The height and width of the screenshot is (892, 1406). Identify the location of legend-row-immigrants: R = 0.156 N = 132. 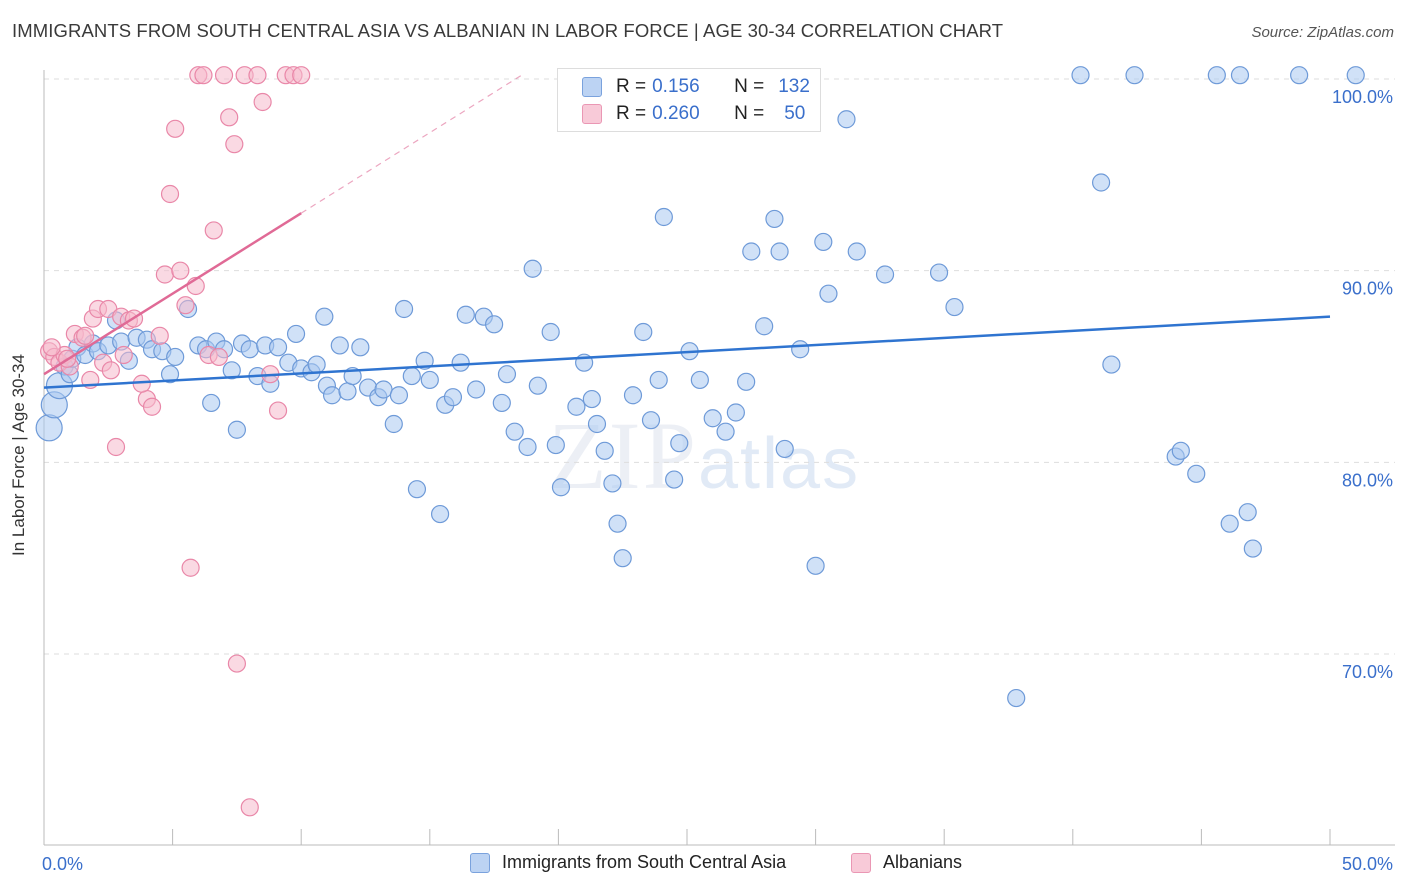
(696, 87).